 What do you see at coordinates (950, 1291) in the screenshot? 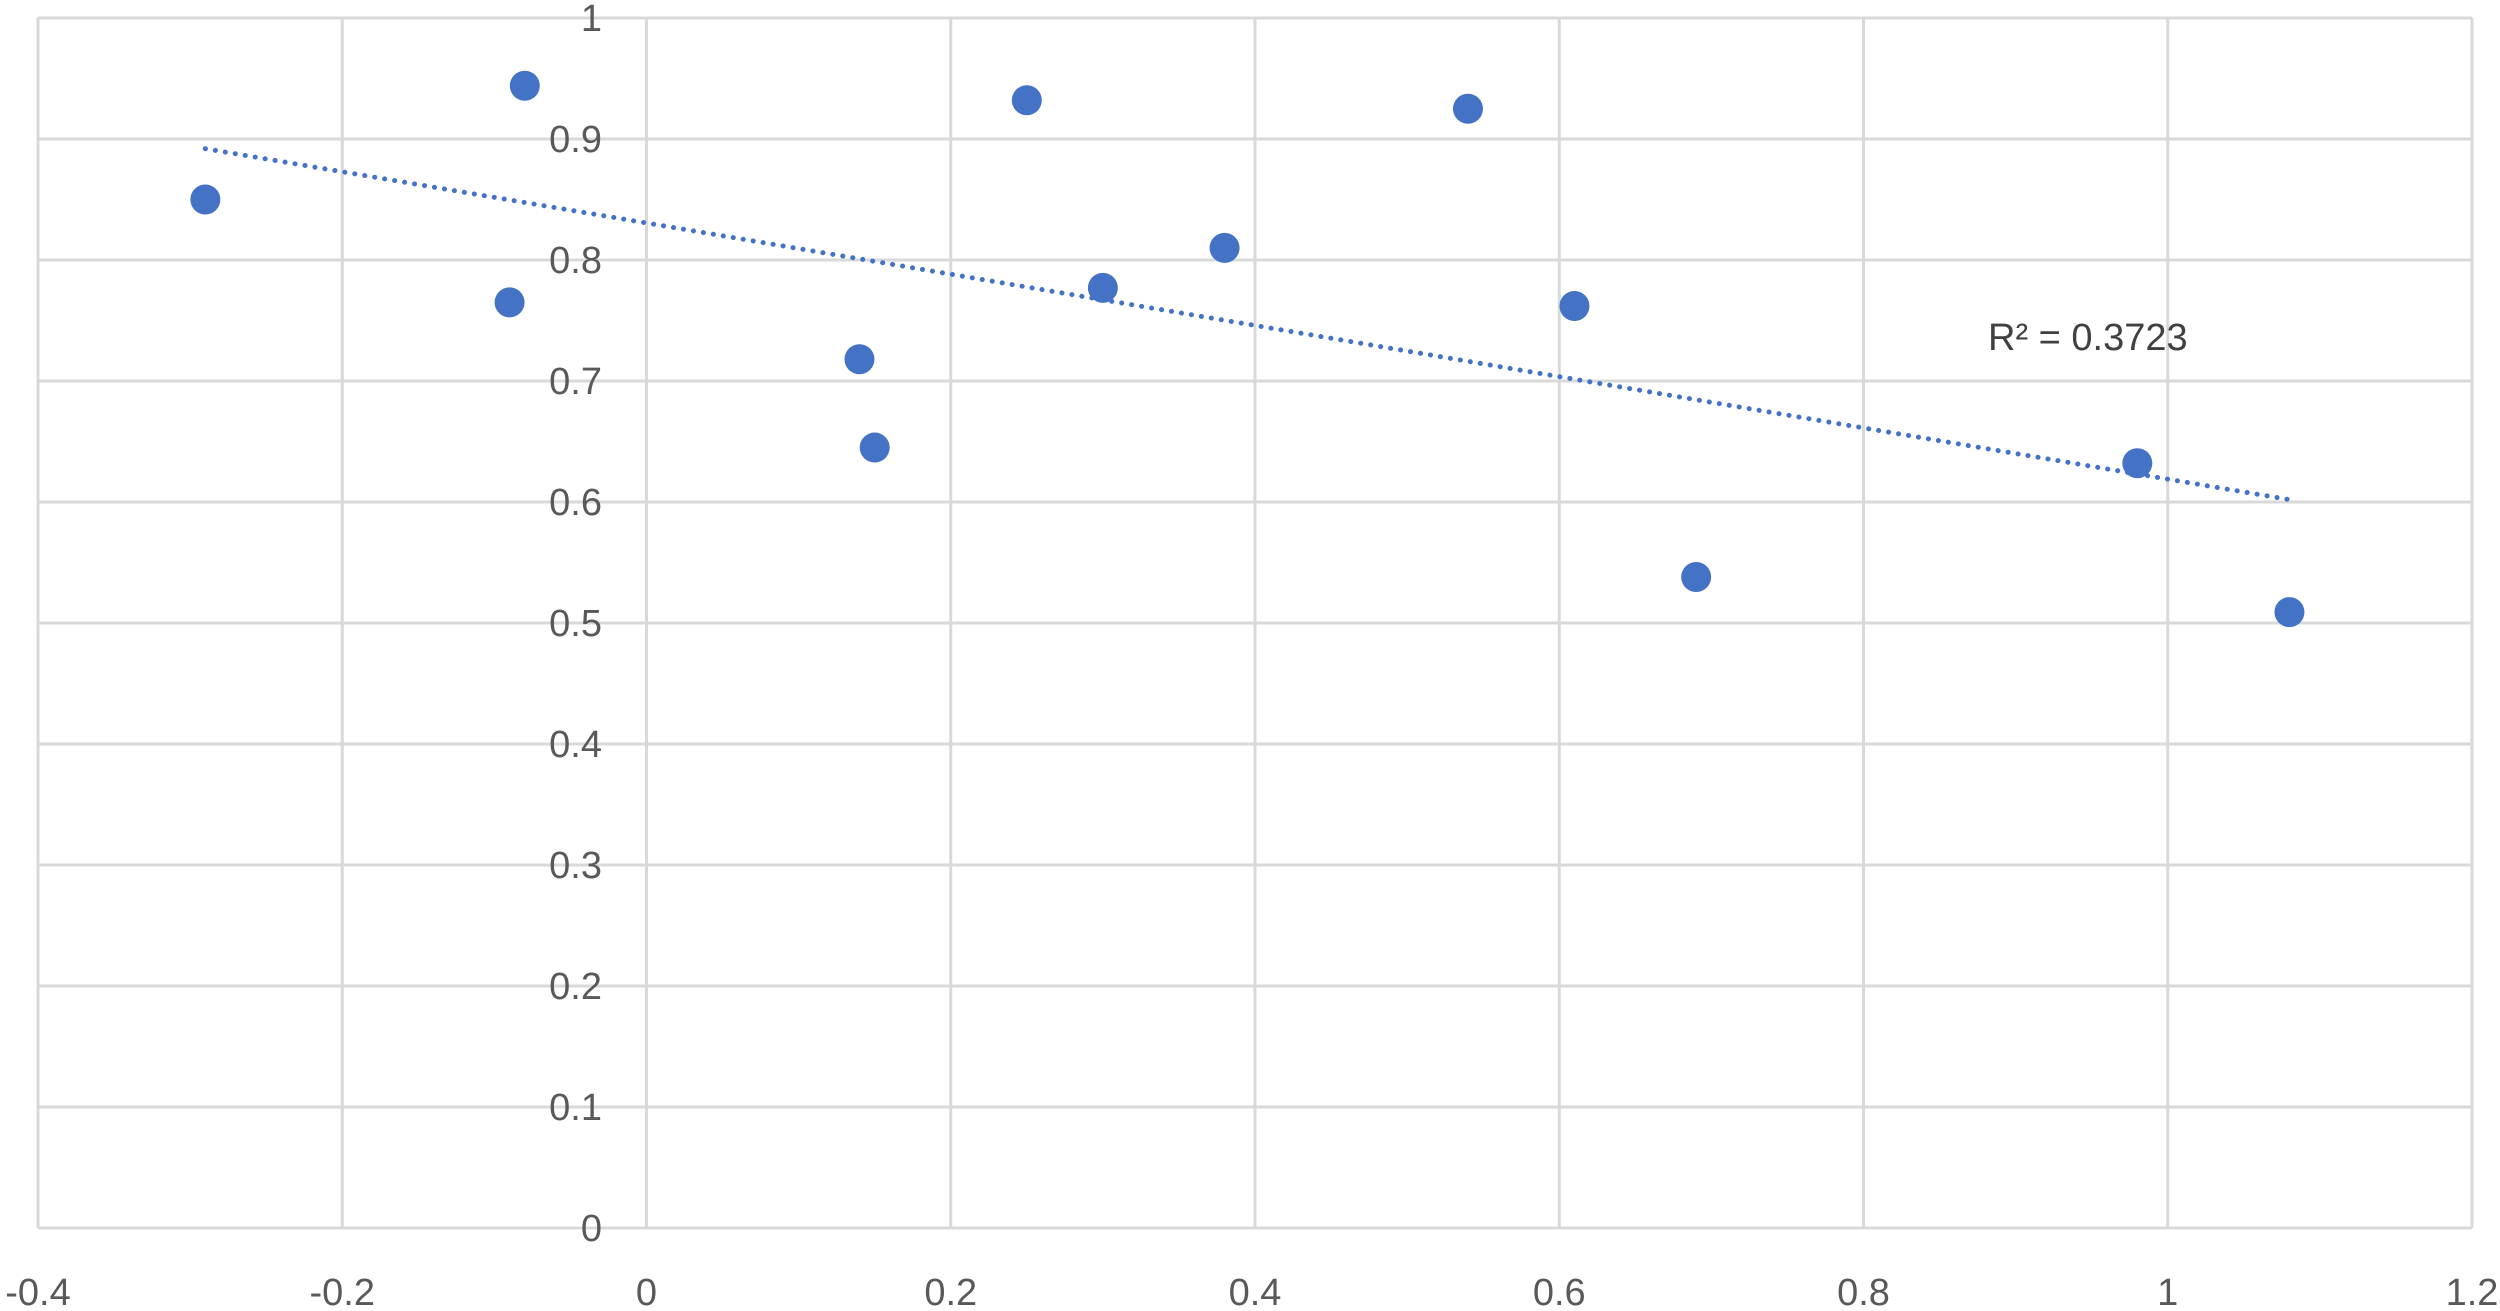
I see `x-tick-label: 0.2` at bounding box center [950, 1291].